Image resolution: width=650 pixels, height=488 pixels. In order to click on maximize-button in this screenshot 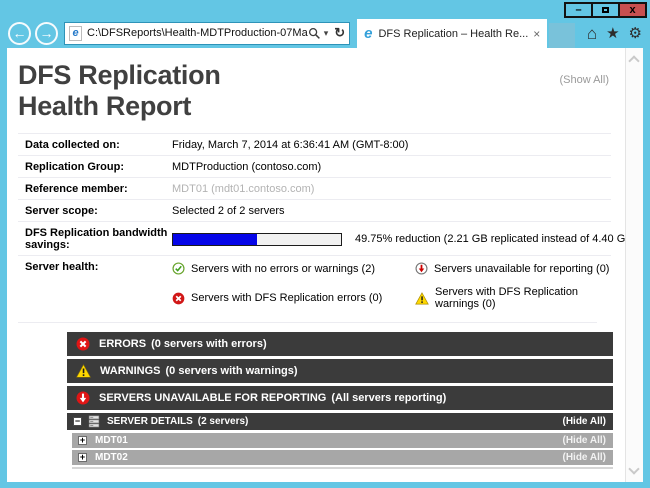, I will do `click(605, 10)`.